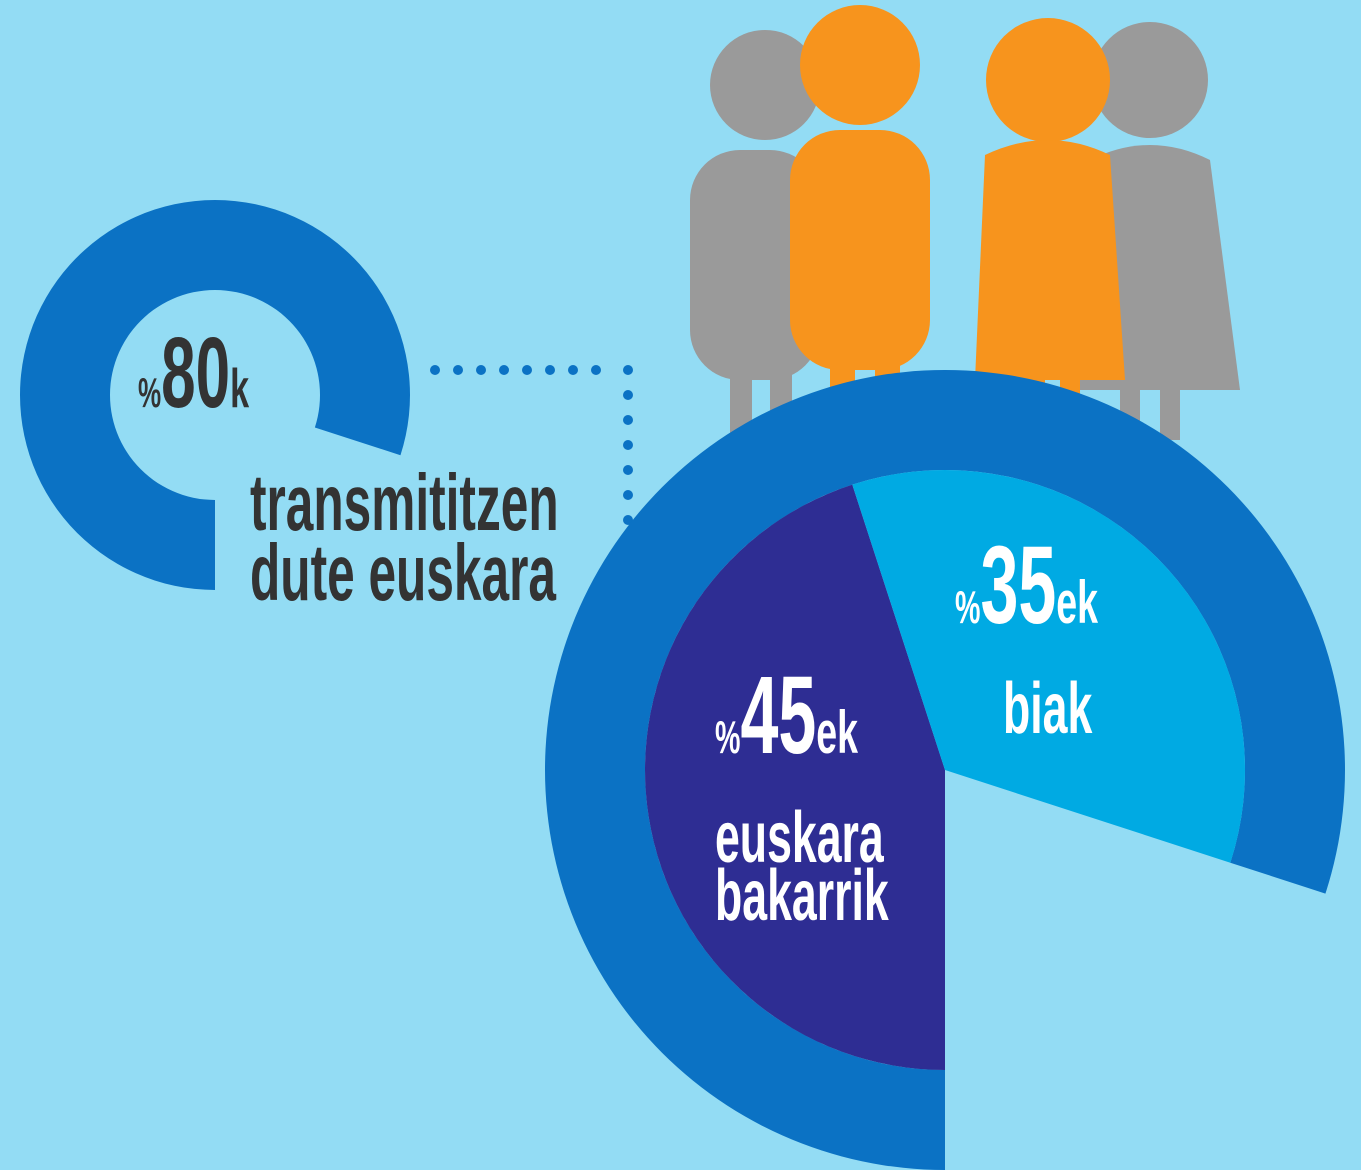 Image resolution: width=1361 pixels, height=1170 pixels. I want to click on pie-value-label: %35ek, so click(1027, 586).